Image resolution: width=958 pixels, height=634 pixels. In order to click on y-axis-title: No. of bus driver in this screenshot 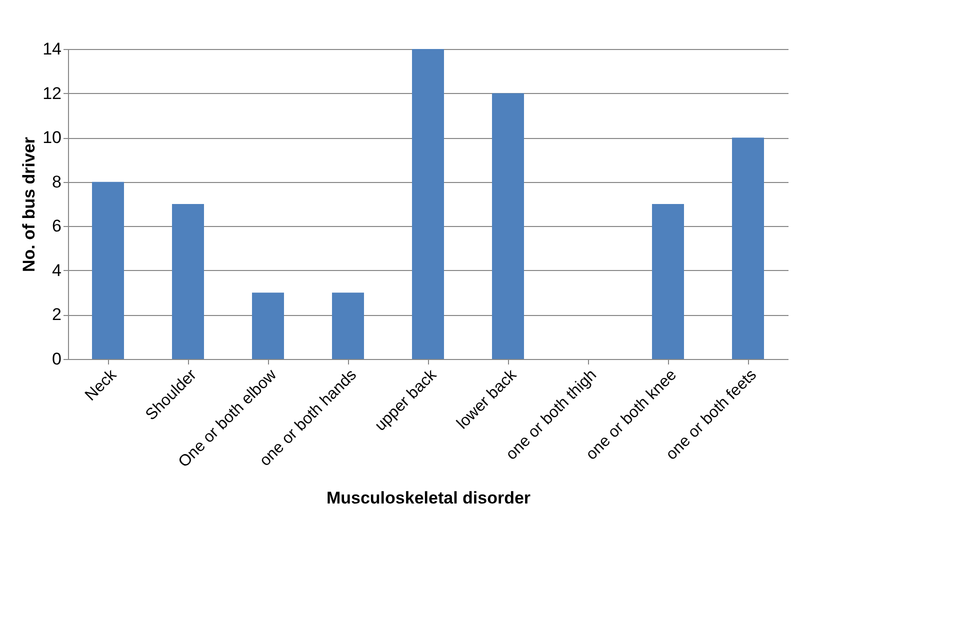, I will do `click(29, 204)`.